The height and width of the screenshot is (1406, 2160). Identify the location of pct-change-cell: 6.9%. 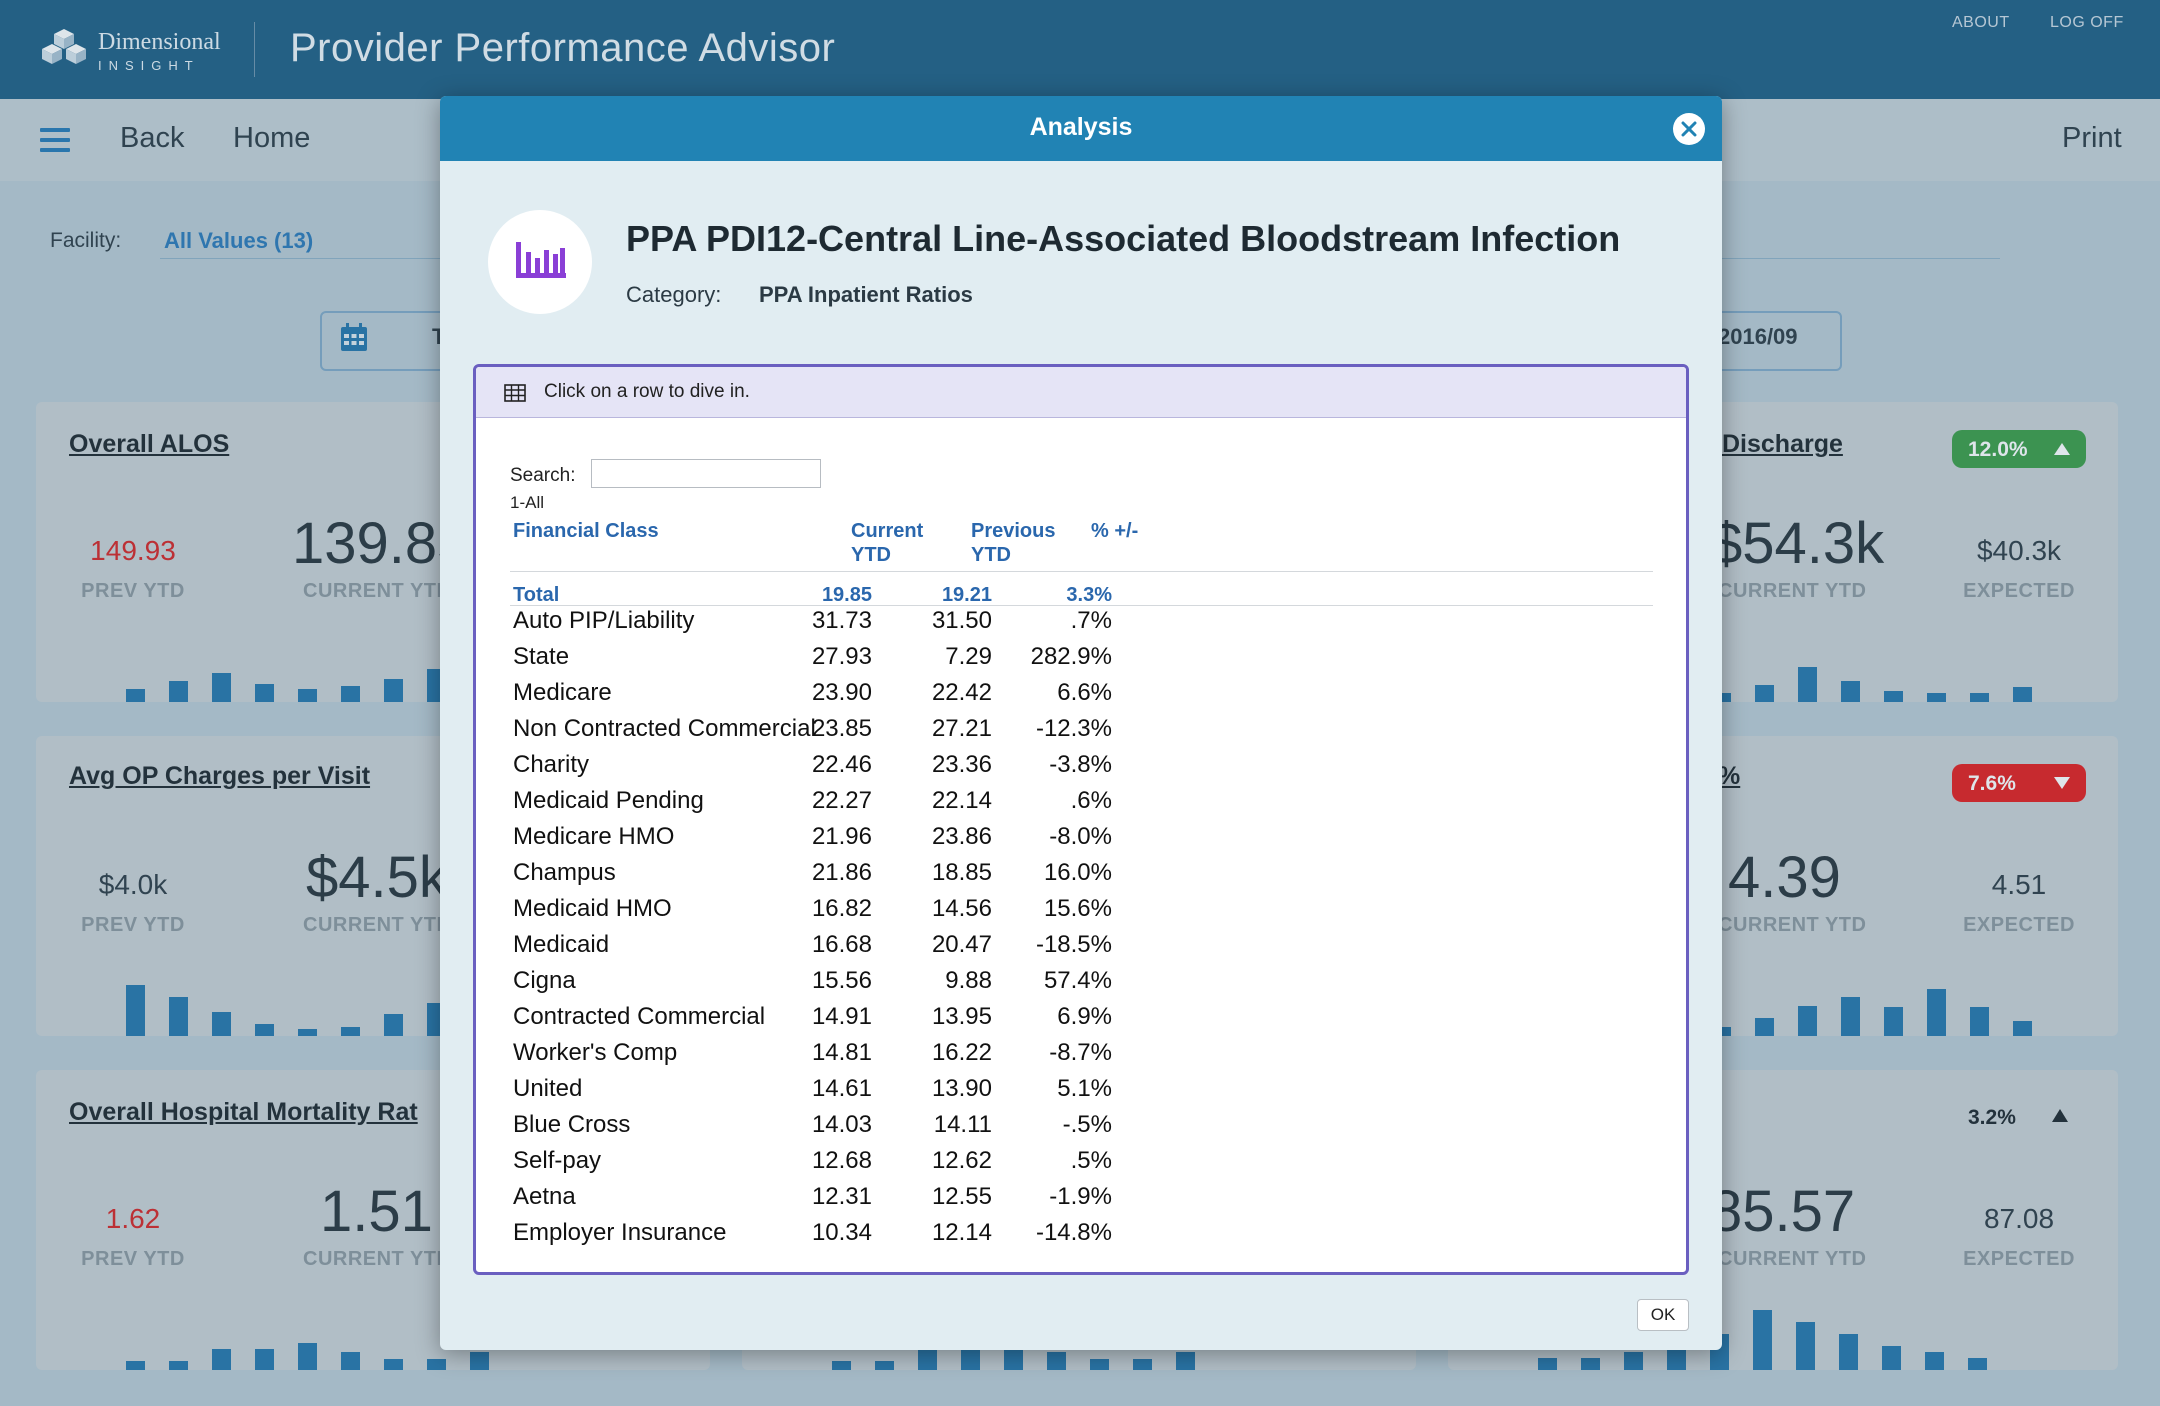
(1084, 1016).